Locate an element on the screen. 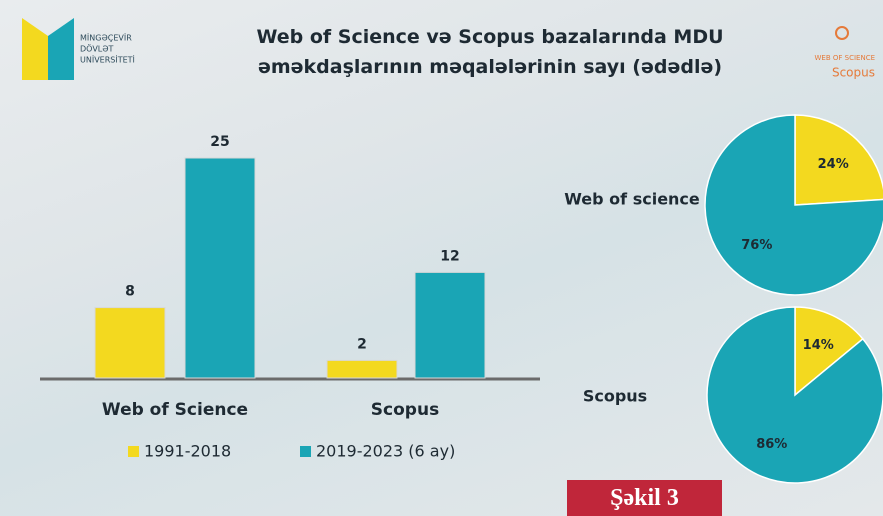 The width and height of the screenshot is (883, 516). pie-title: Web of science is located at coordinates (632, 199).